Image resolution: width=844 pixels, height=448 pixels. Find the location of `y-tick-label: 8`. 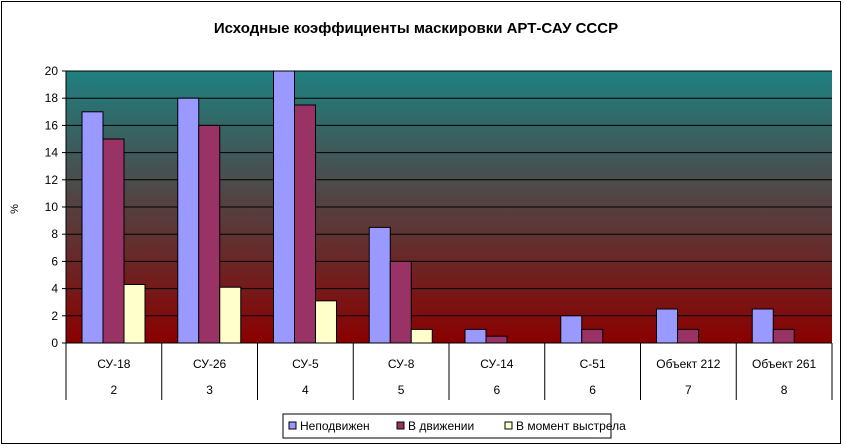

y-tick-label: 8 is located at coordinates (54, 234).